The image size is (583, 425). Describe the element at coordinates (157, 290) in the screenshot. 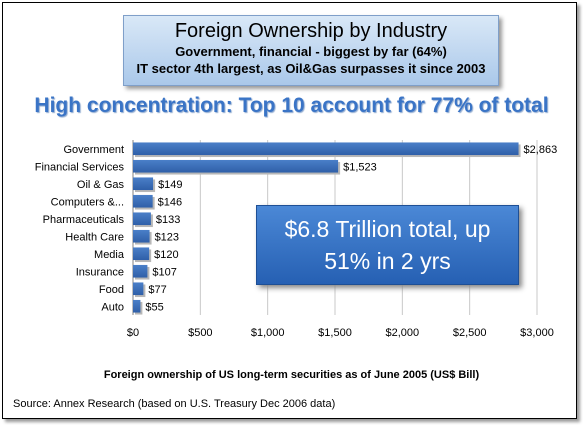

I see `data-label: $77` at that location.